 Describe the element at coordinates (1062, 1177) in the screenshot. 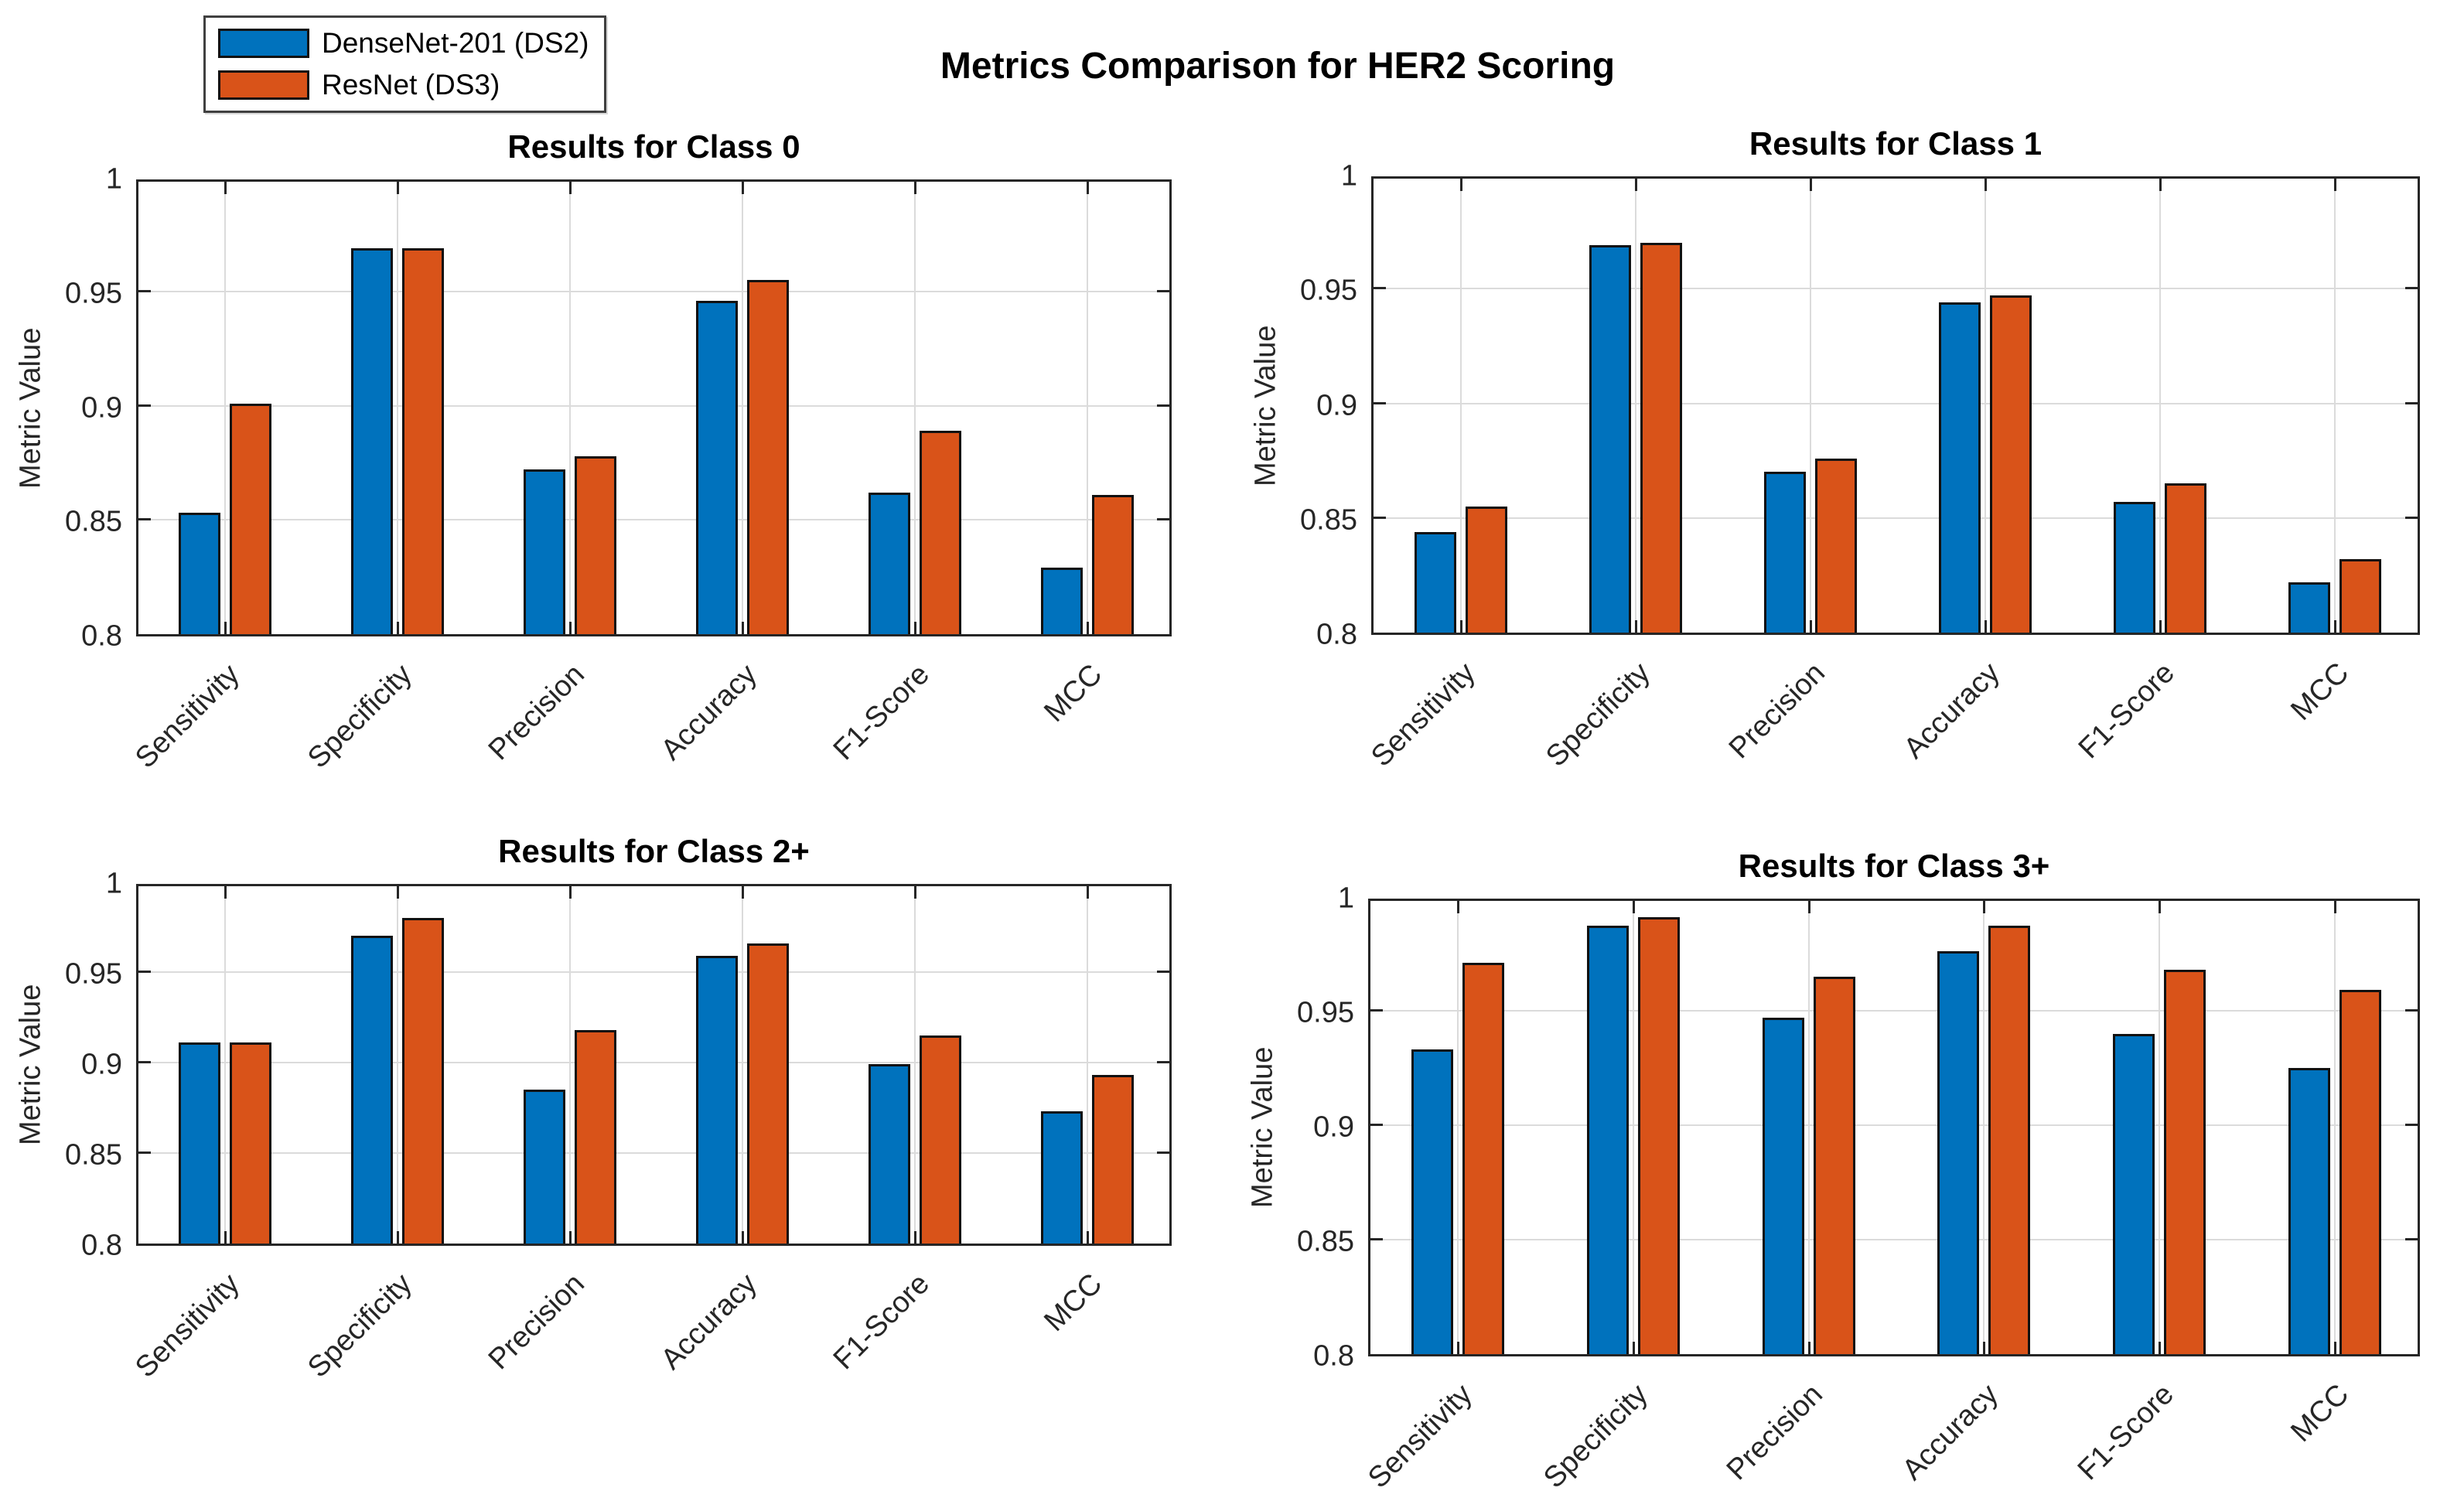

I see `bar-densenet-201-ds2-mcc` at that location.